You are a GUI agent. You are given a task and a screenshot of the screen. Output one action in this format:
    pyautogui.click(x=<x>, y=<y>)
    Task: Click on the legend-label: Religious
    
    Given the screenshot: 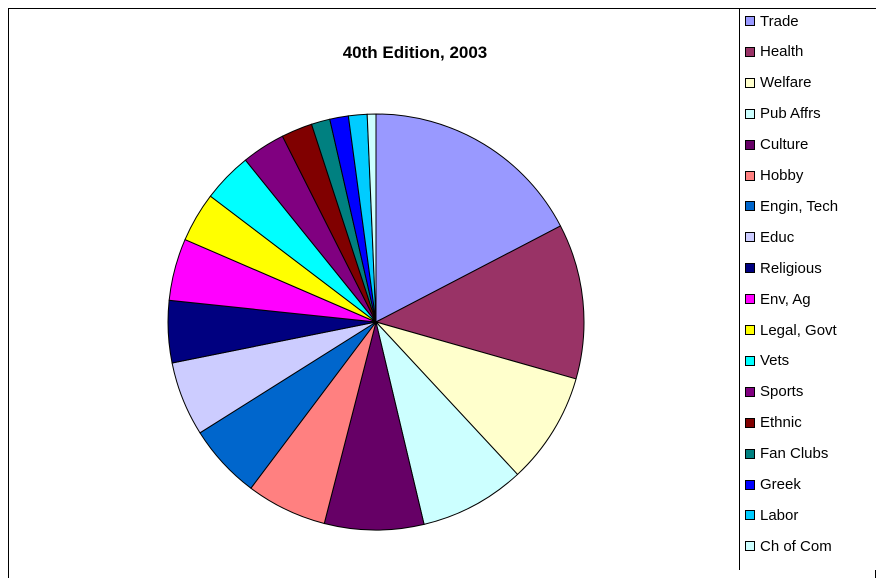 What is the action you would take?
    pyautogui.click(x=791, y=268)
    